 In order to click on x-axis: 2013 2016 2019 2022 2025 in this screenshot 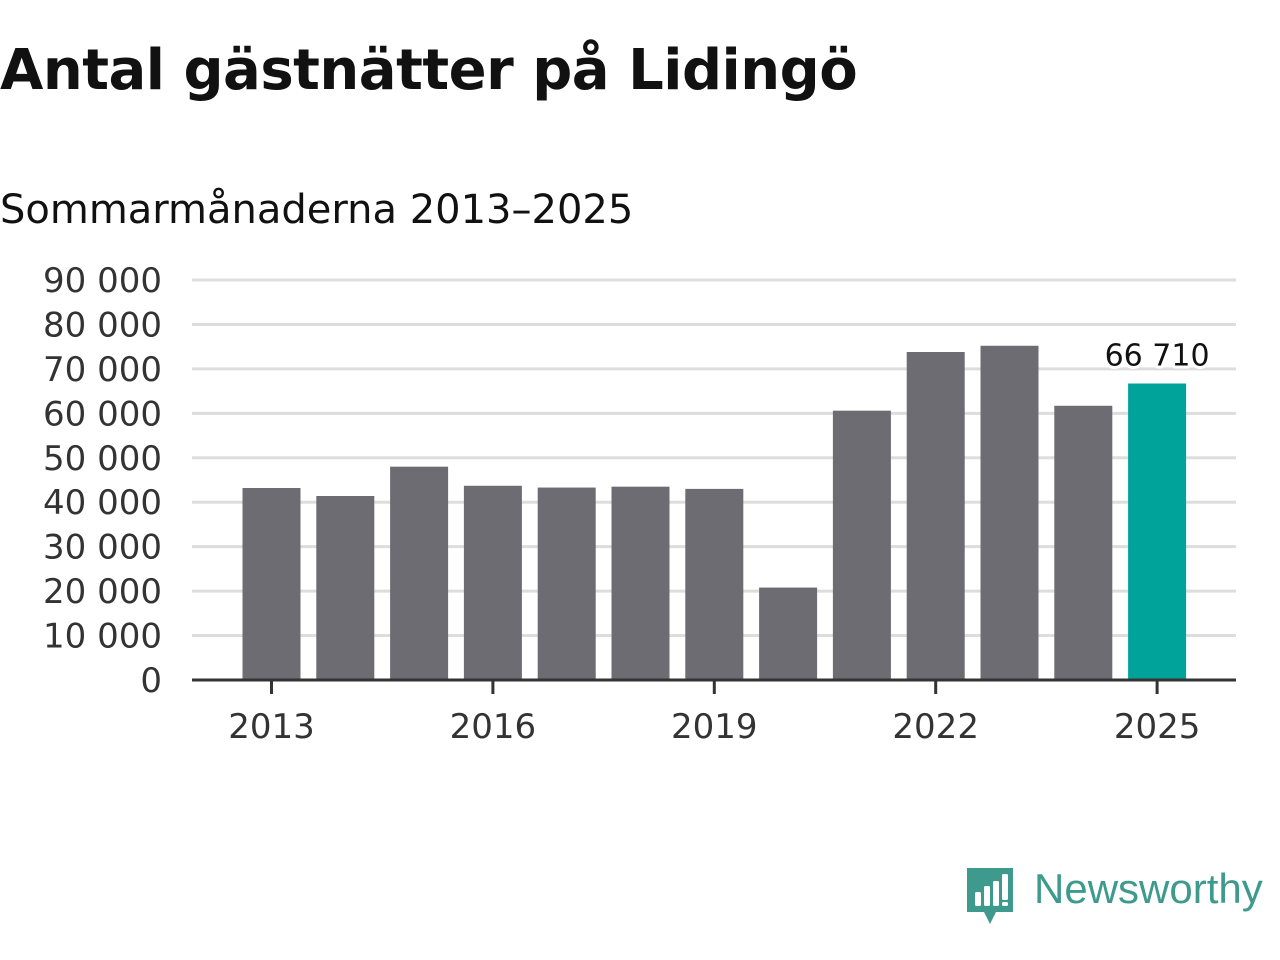, I will do `click(714, 712)`.